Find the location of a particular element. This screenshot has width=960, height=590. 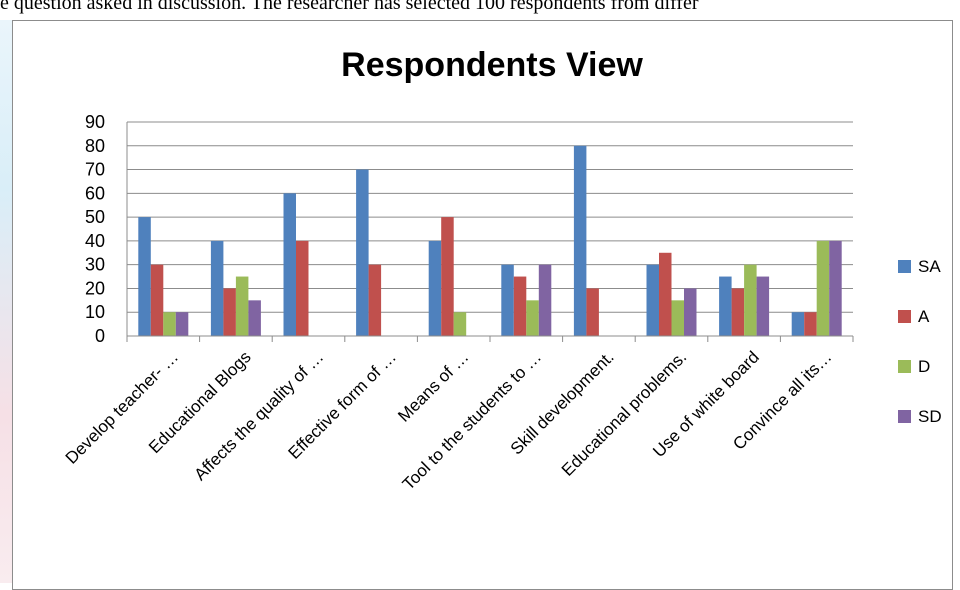

y-tick-label: 20 is located at coordinates (95, 288).